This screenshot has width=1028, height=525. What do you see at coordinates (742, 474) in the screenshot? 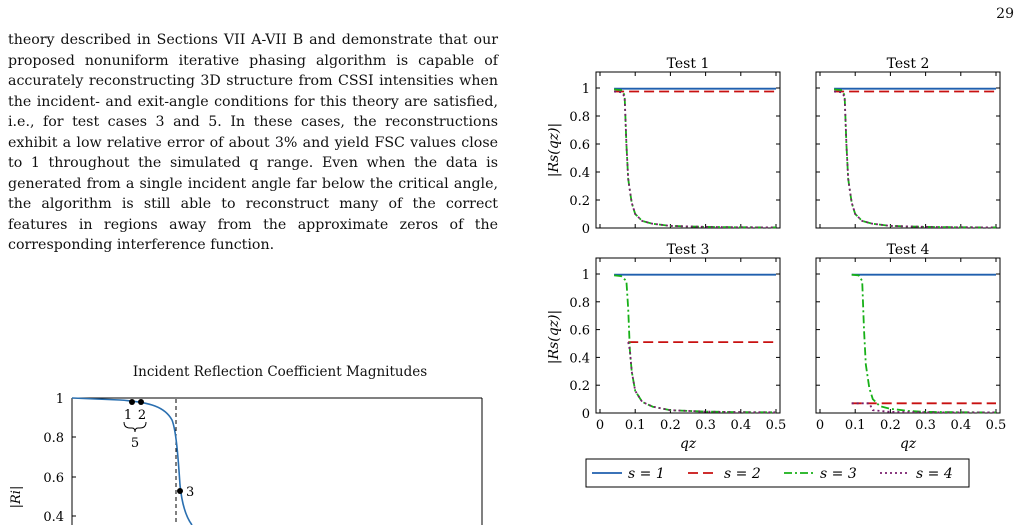
I see `legend-label-2: s = 2` at bounding box center [742, 474].